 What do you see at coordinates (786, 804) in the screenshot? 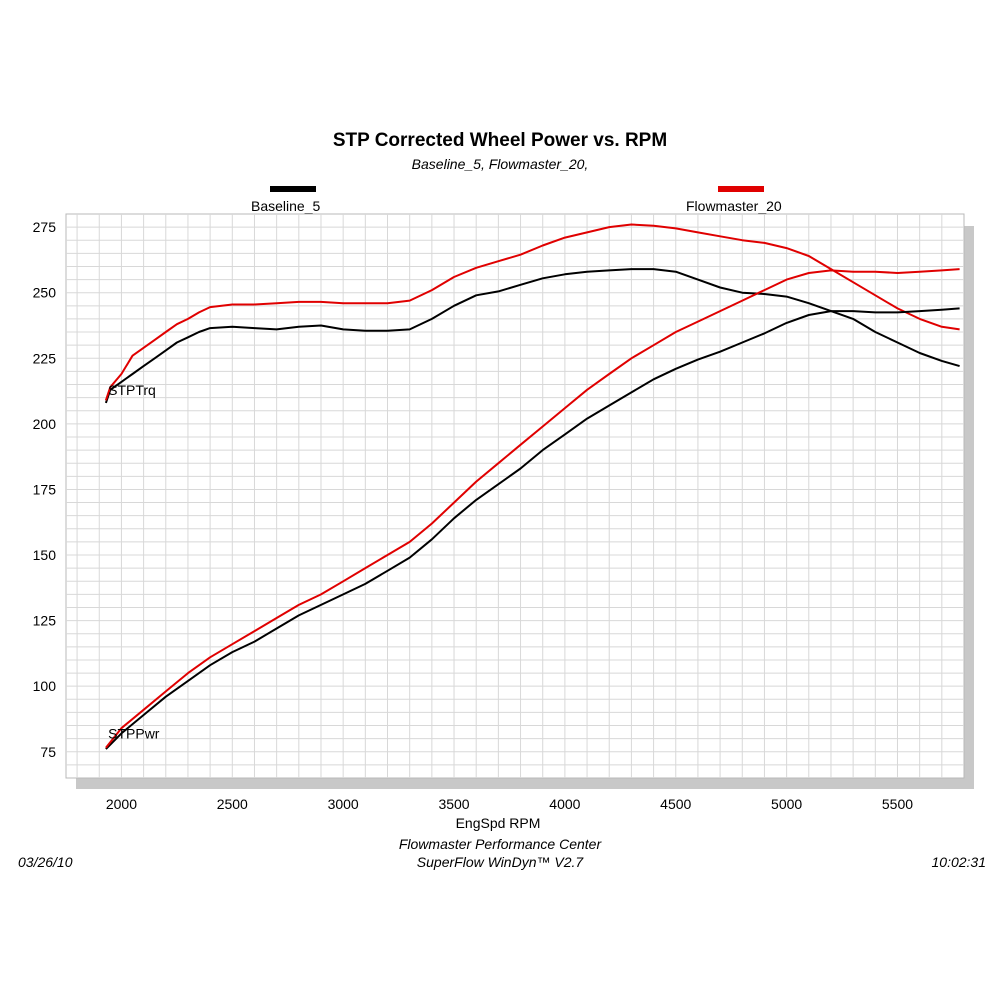
I see `x-tick-label: 5000` at bounding box center [786, 804].